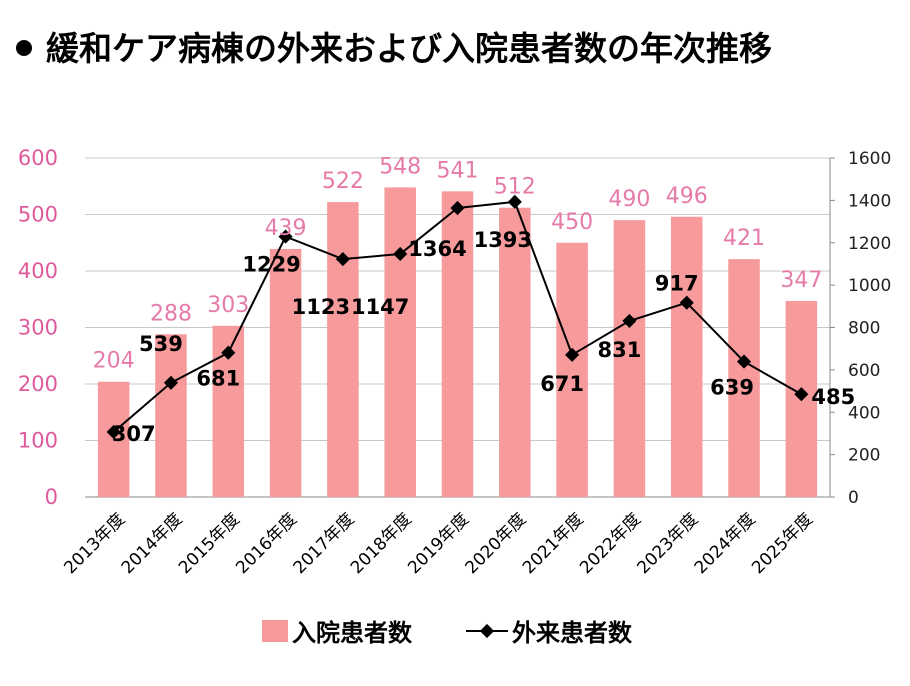 The image size is (910, 686). What do you see at coordinates (833, 397) in the screenshot?
I see `line-data-label: 485` at bounding box center [833, 397].